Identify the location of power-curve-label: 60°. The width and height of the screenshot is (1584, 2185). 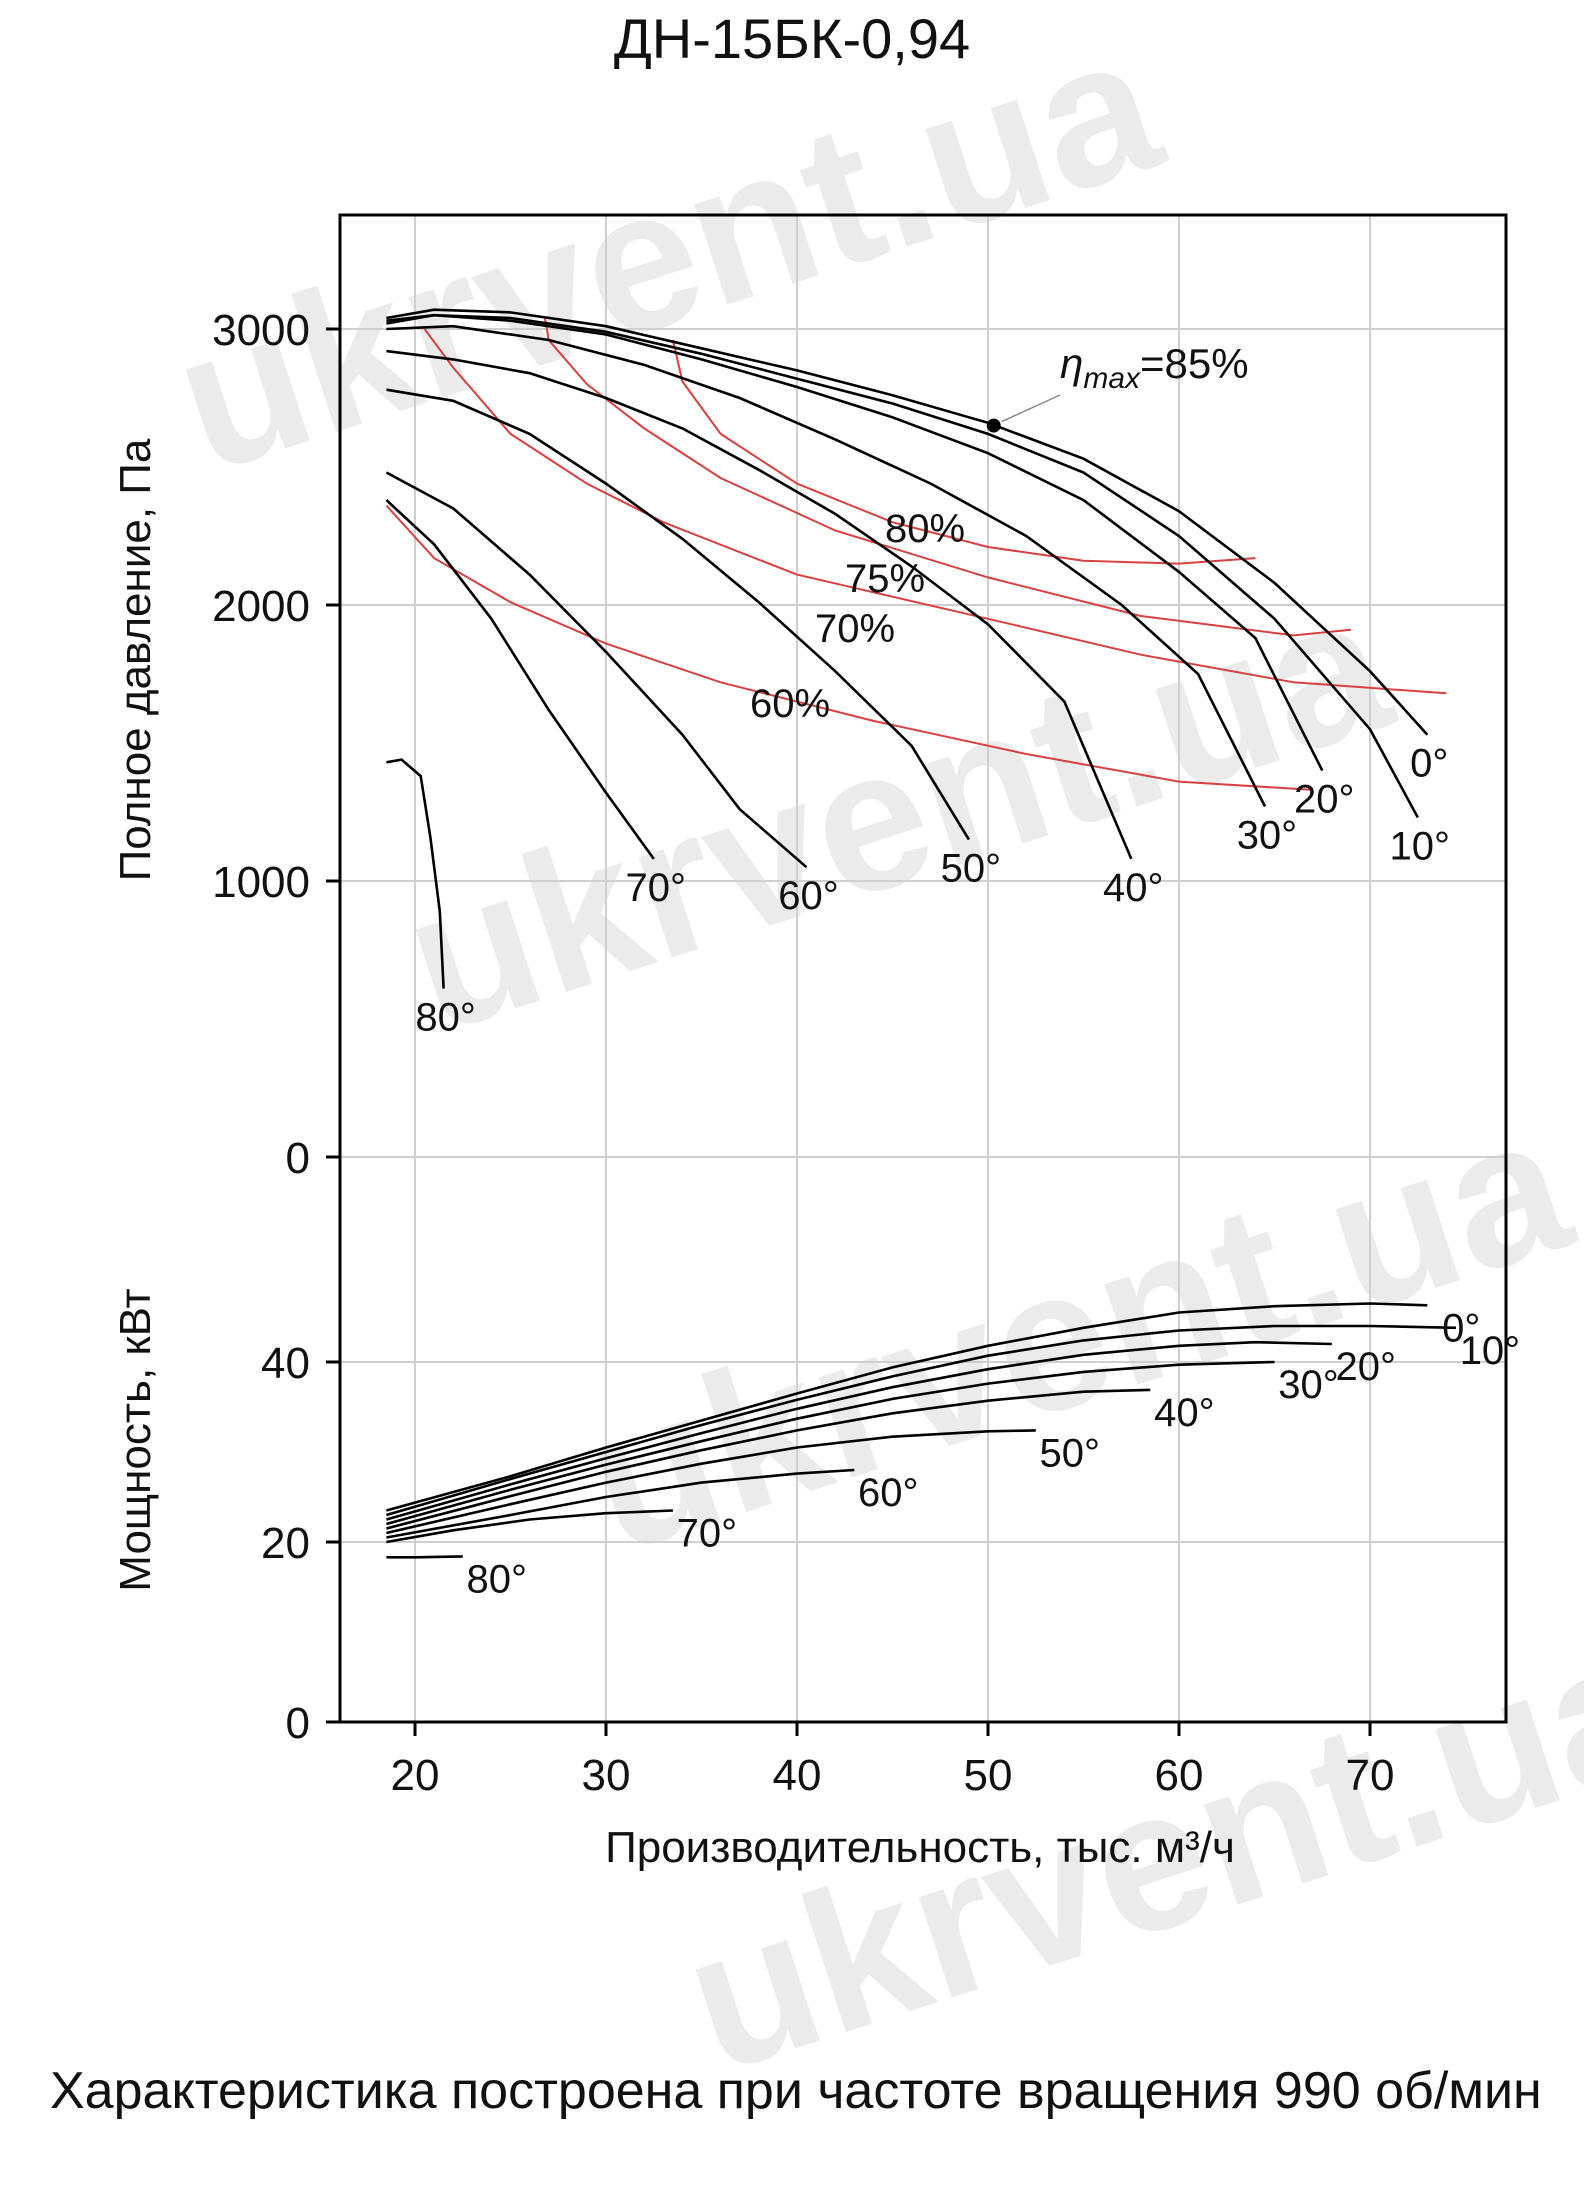
(888, 1493).